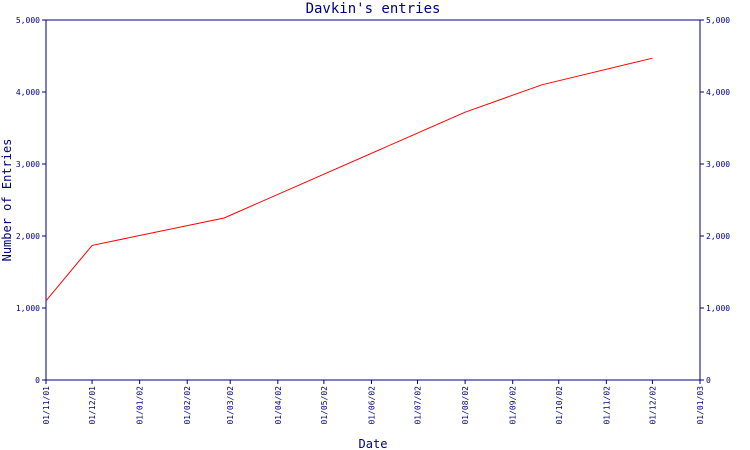  I want to click on x-tick-label: 01/08/02, so click(465, 405).